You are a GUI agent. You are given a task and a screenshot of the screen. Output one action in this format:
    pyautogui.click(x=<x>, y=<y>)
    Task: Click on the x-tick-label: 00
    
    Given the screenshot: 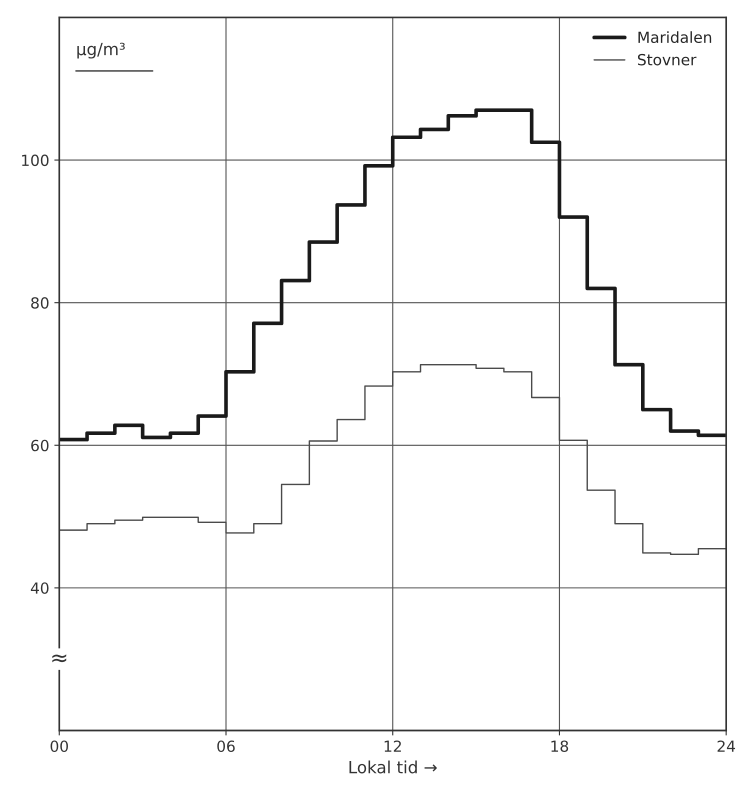 What is the action you would take?
    pyautogui.click(x=59, y=746)
    